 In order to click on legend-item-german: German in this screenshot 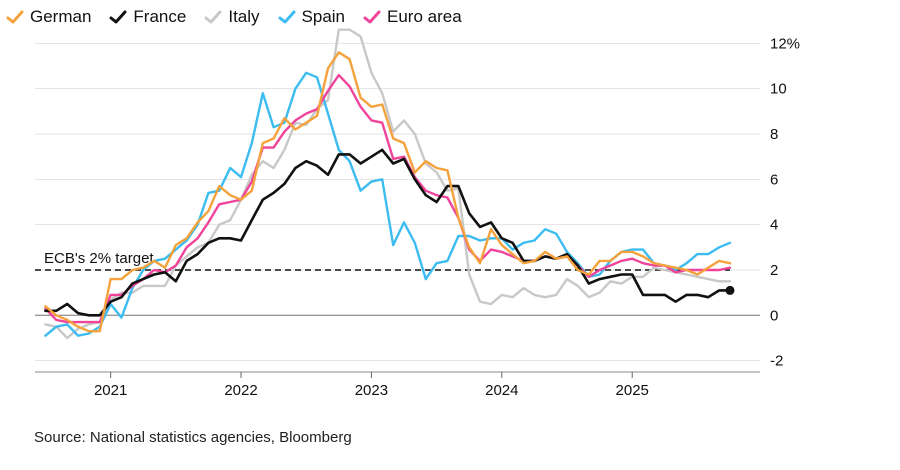, I will do `click(48, 17)`.